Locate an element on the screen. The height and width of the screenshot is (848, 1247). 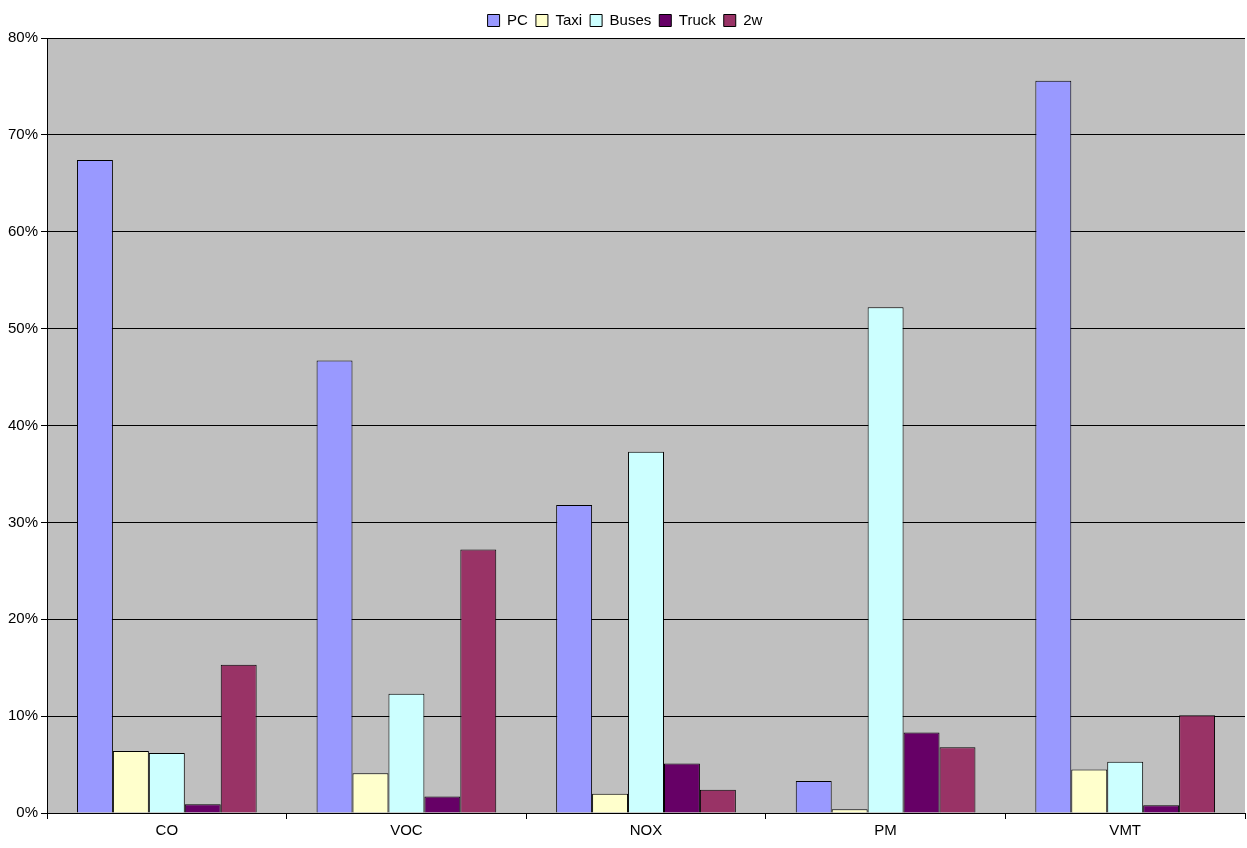
y-tick-label: 0% is located at coordinates (27, 812).